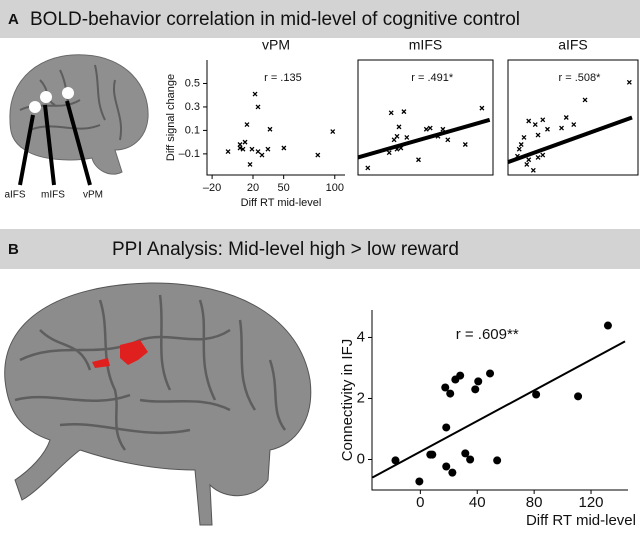 Image resolution: width=640 pixels, height=558 pixels. Describe the element at coordinates (477, 502) in the screenshot. I see `x-tick-label: 40` at that location.